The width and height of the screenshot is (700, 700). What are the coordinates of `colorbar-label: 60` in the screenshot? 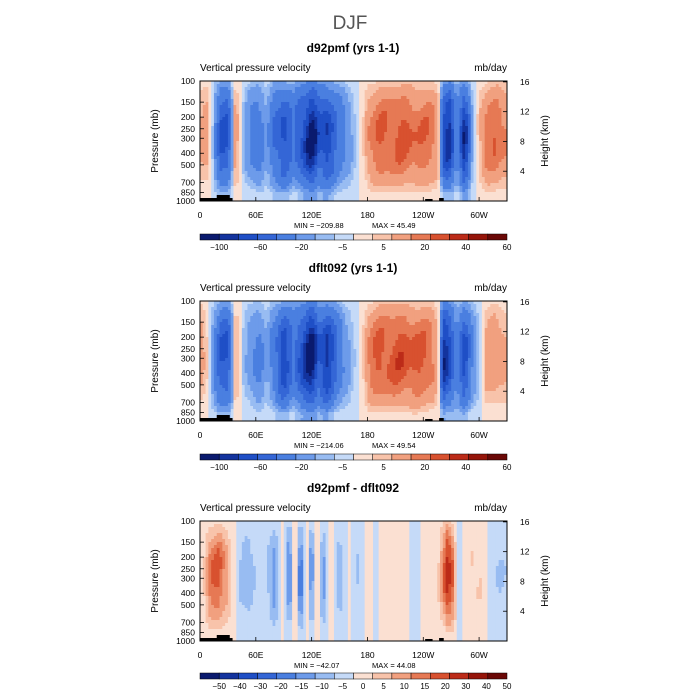 It's located at (507, 467).